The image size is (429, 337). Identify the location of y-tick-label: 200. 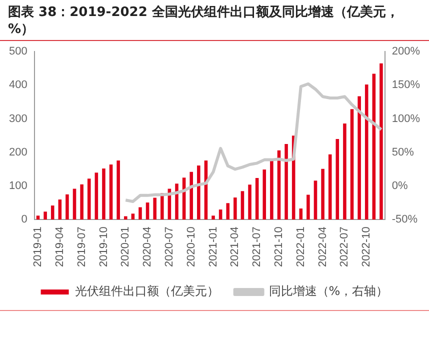
(18, 152).